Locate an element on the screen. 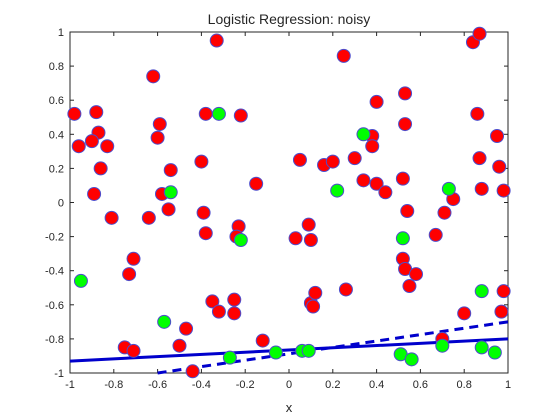 This screenshot has width=560, height=420. y-tick-label: 1 is located at coordinates (61, 33).